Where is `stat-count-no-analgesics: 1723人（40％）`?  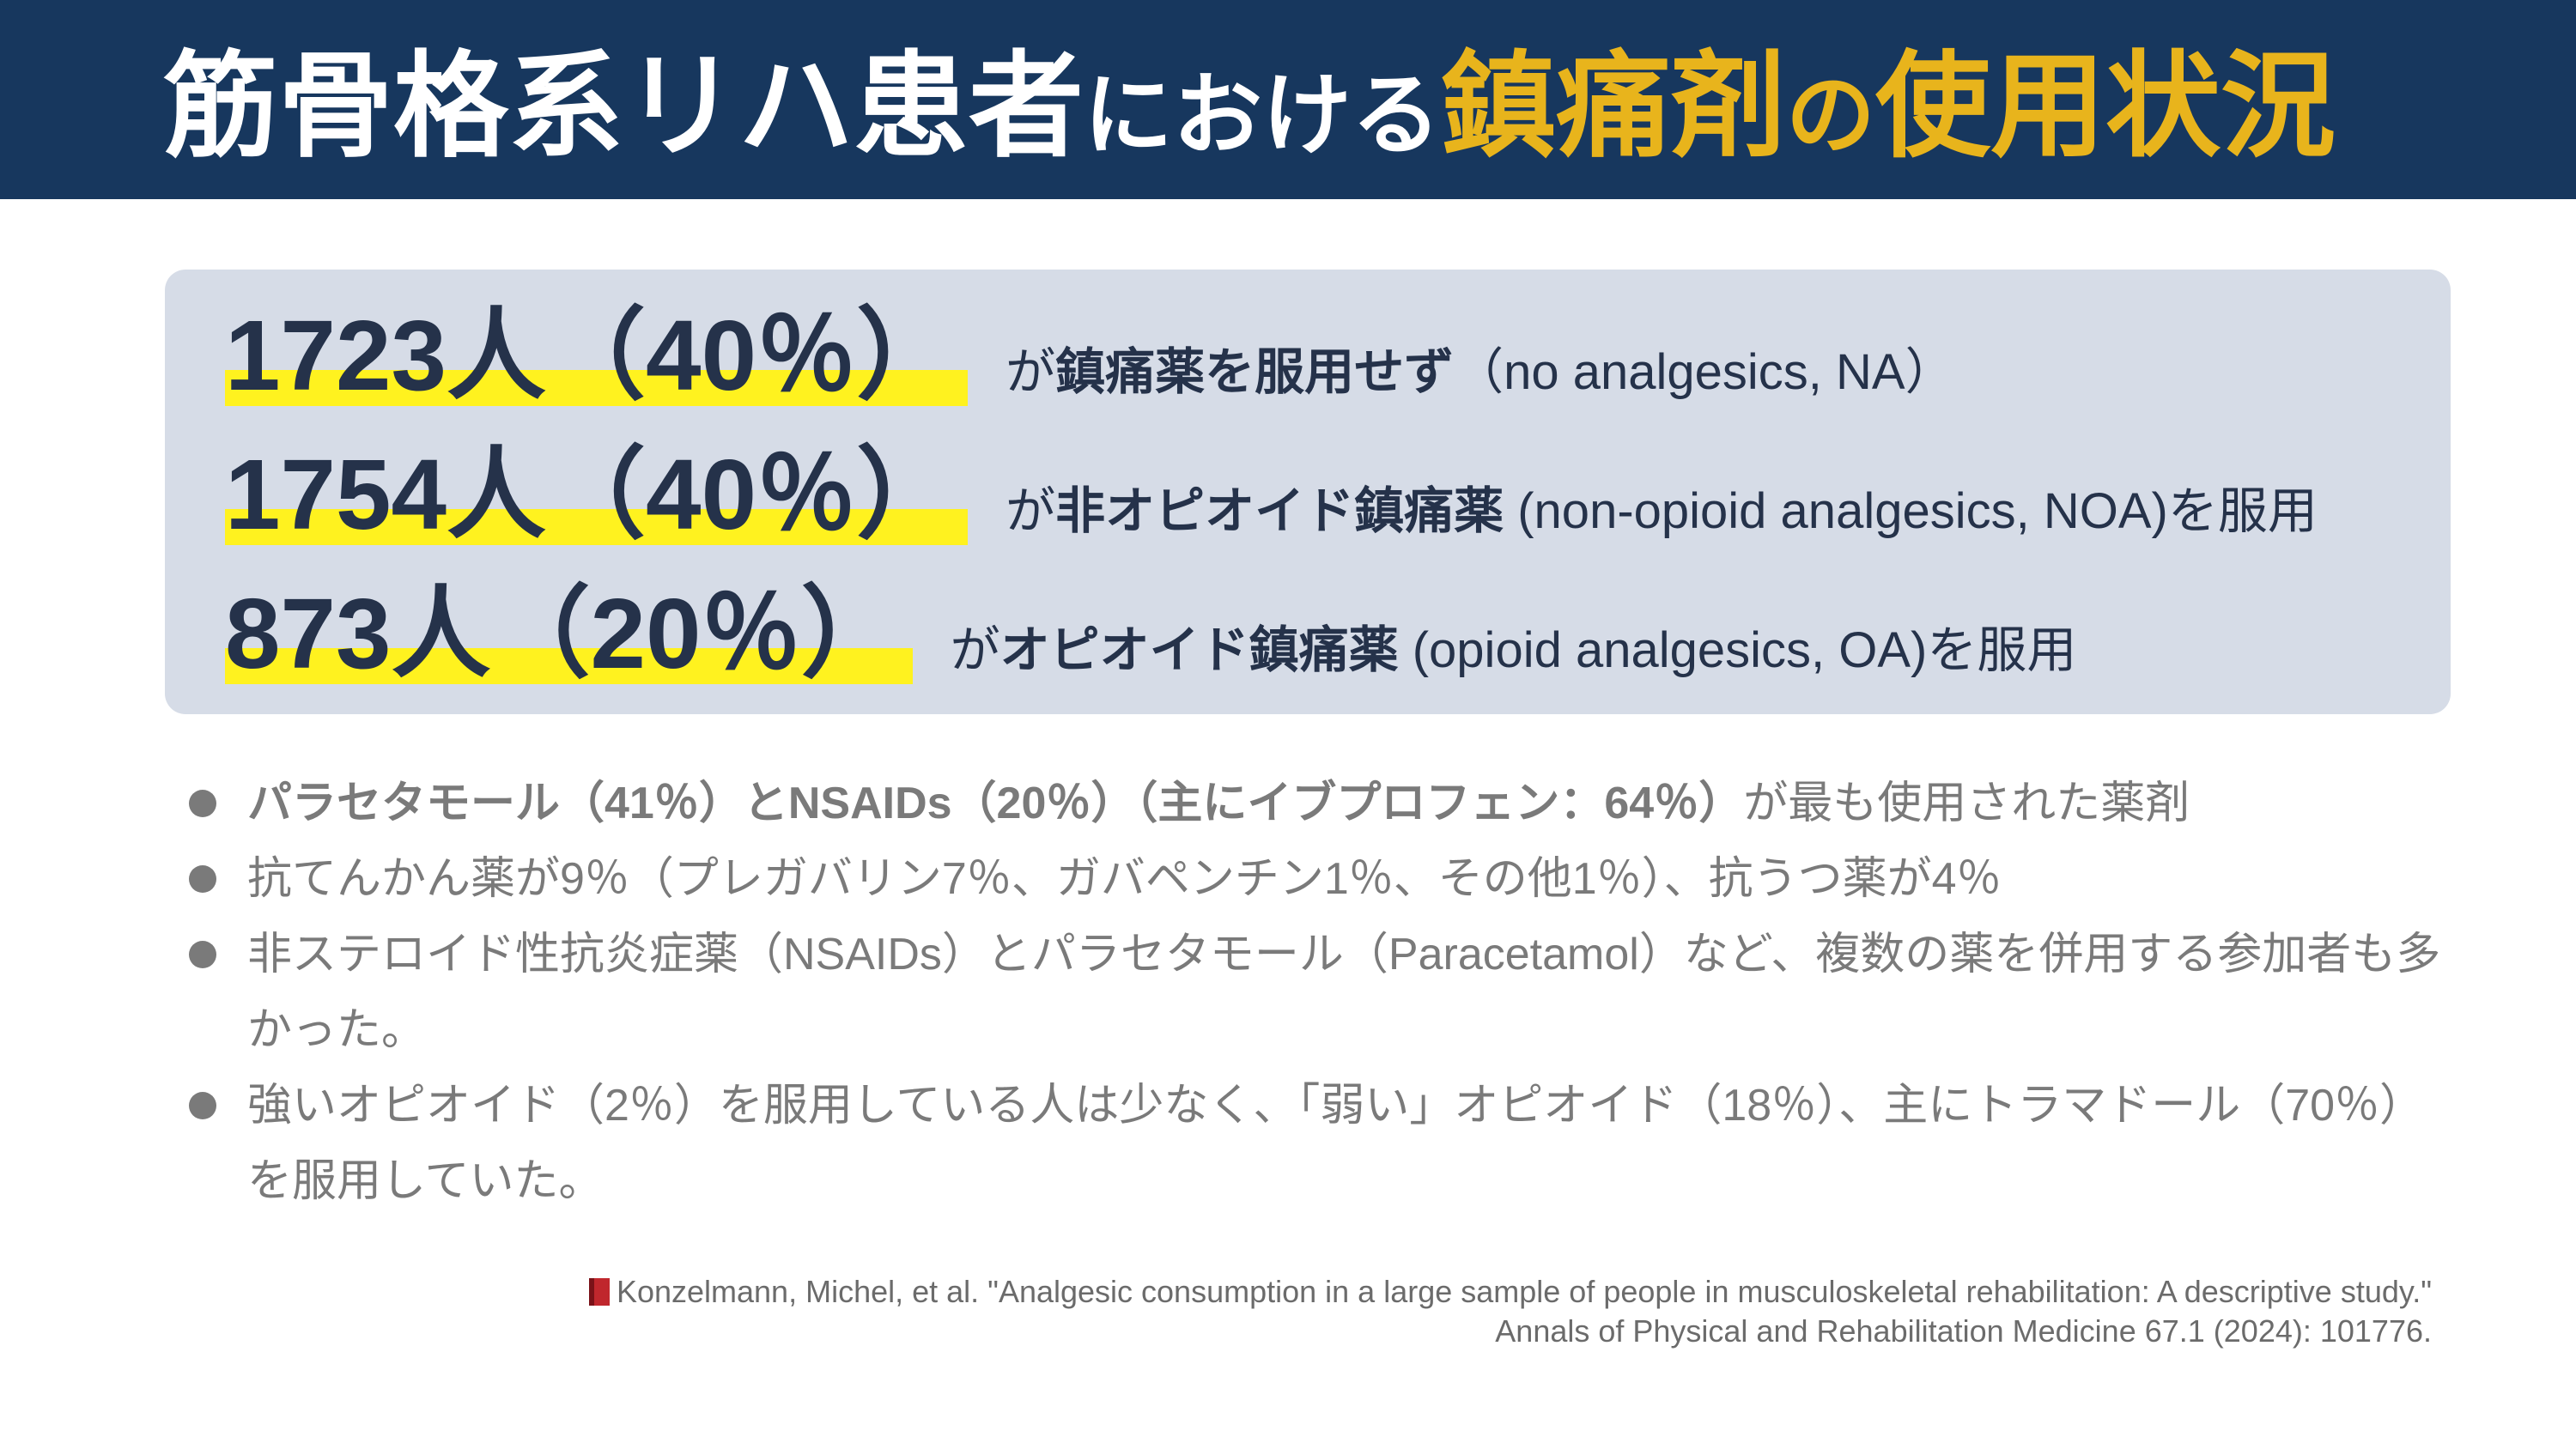 stat-count-no-analgesics: 1723人（40％） is located at coordinates (597, 355).